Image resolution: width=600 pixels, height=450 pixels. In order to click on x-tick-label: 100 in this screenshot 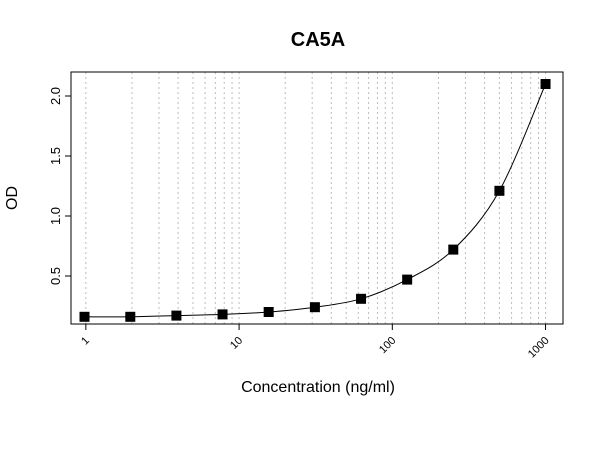, I will do `click(387, 345)`.